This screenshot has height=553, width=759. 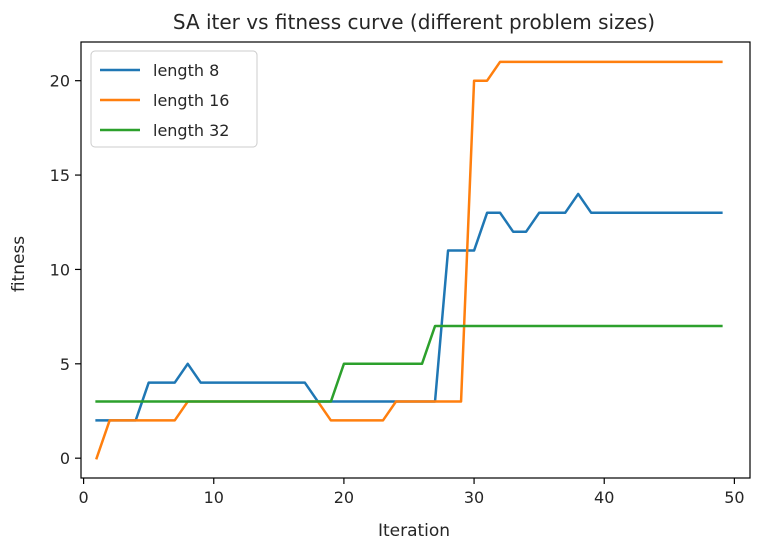 I want to click on legend: length 8 length 16 length 32, so click(x=174, y=99).